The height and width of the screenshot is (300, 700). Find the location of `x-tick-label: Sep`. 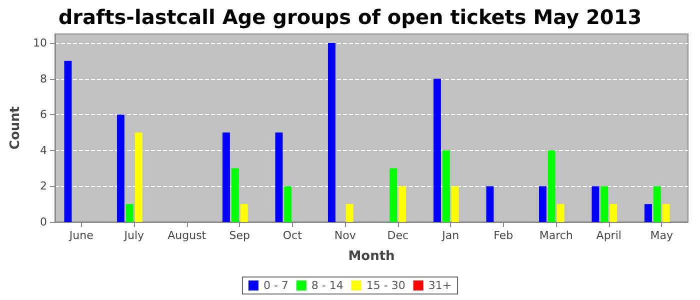

x-tick-label: Sep is located at coordinates (239, 235).